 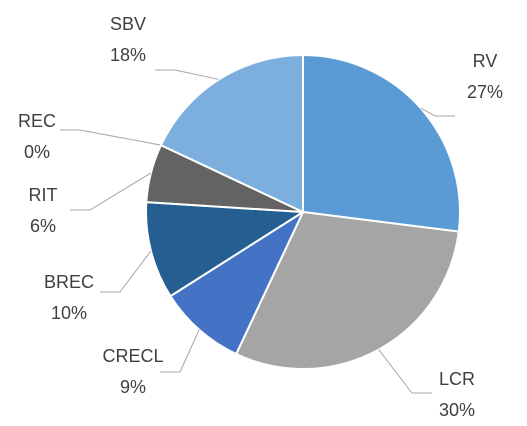 I want to click on slice-label: SBV, so click(x=128, y=24).